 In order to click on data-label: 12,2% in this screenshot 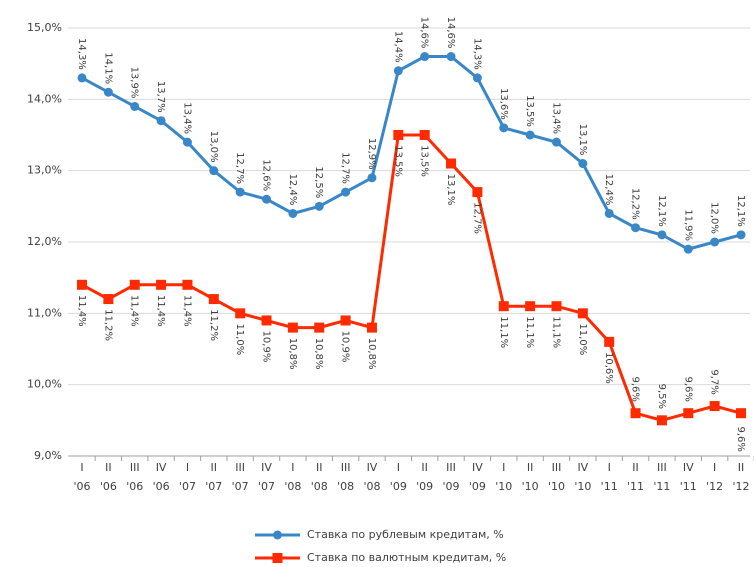, I will do `click(635, 204)`.